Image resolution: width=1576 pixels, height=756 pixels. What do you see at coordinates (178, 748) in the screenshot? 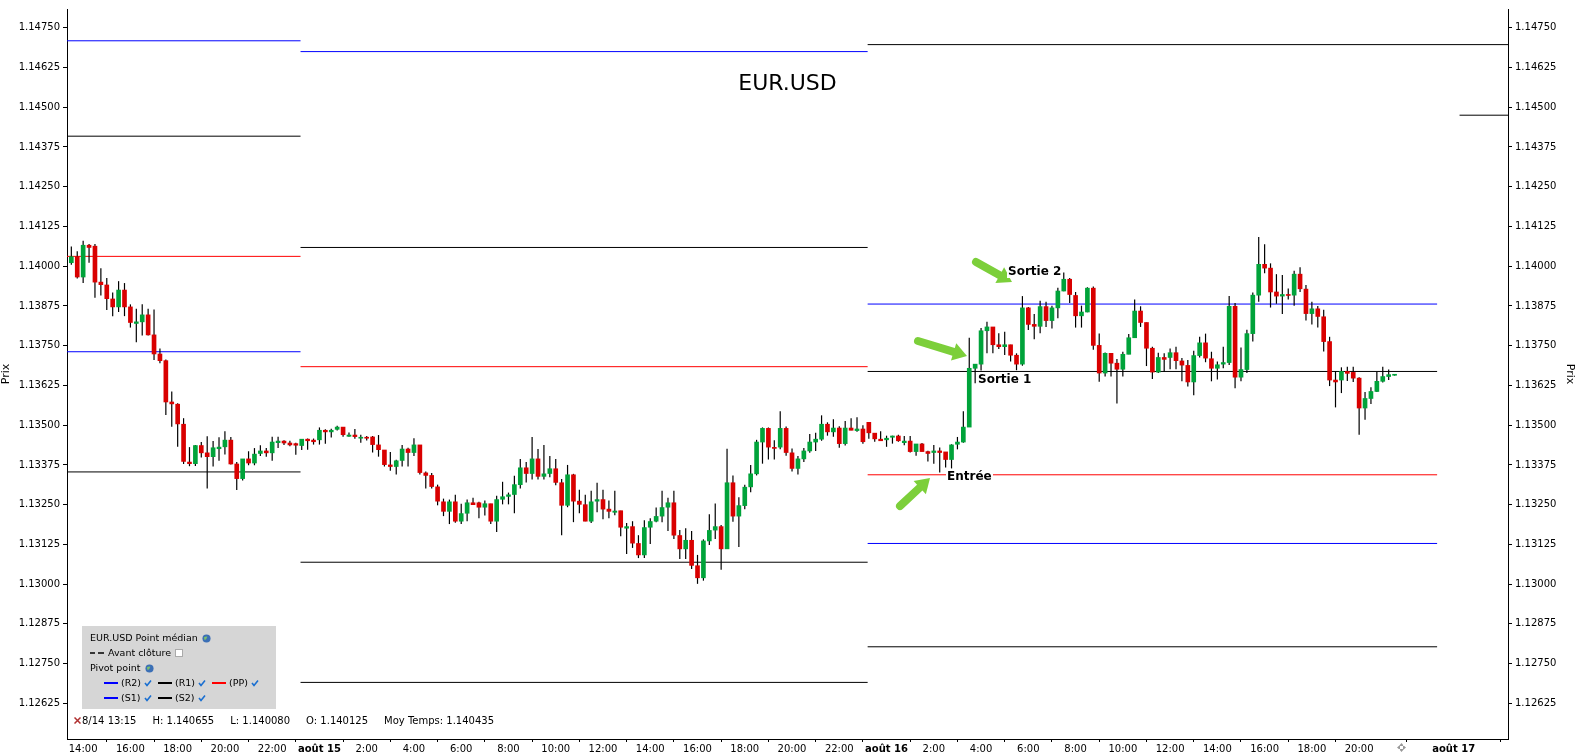
I see `x-tick-label: 18:00` at bounding box center [178, 748].